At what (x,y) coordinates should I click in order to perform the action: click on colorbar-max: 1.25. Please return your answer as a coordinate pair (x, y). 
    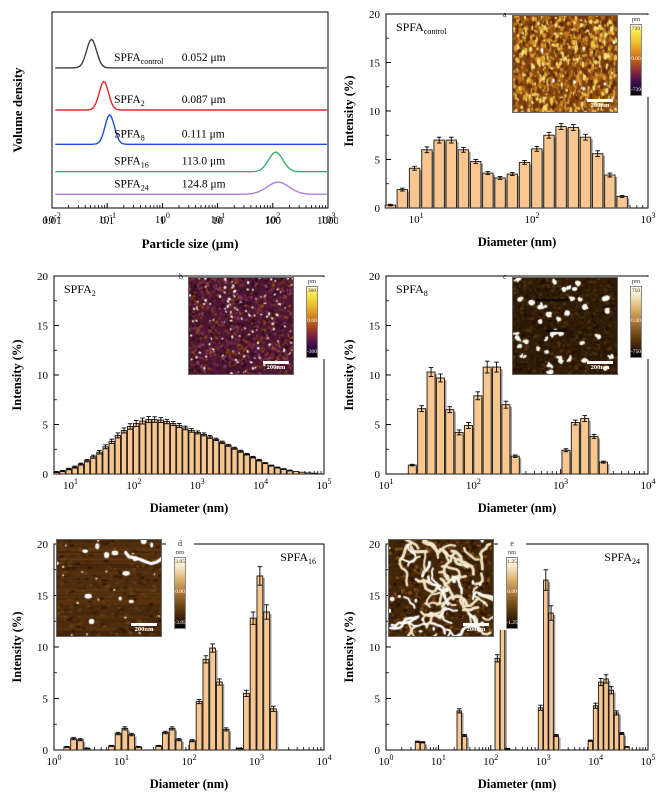
    Looking at the image, I should click on (512, 562).